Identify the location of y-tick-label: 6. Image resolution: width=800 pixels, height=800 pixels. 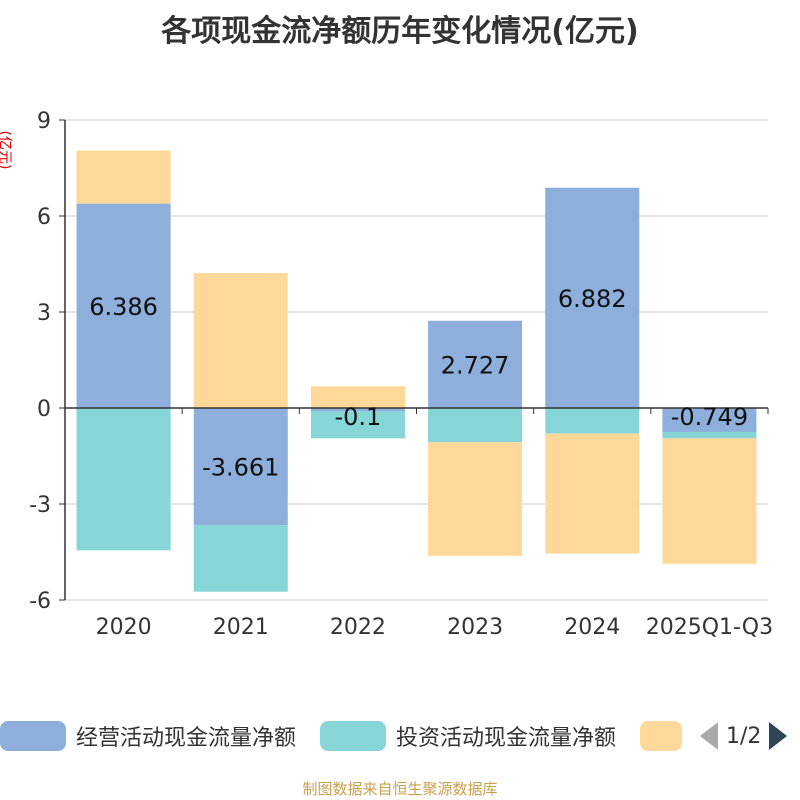
(44, 217).